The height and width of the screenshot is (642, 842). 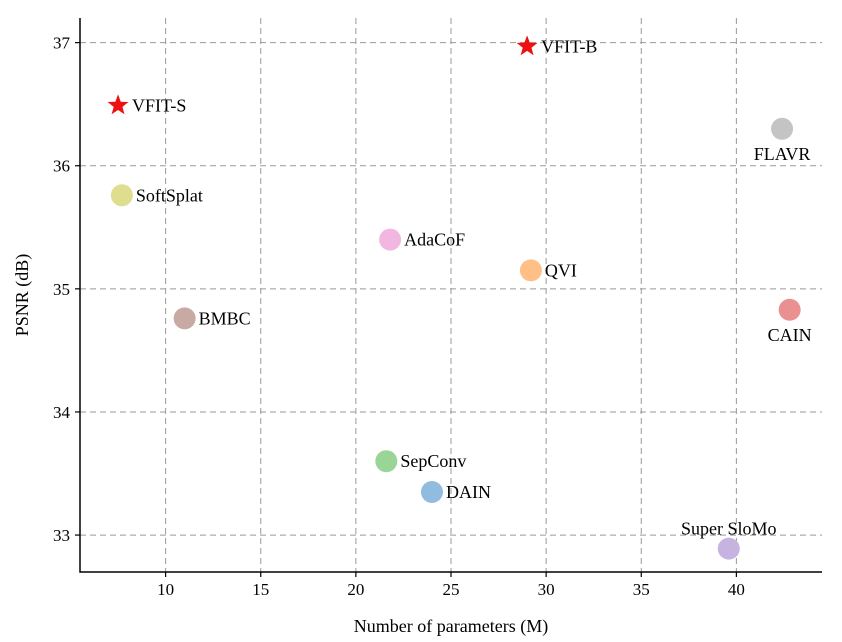 I want to click on label-cain: CAIN, so click(x=790, y=335).